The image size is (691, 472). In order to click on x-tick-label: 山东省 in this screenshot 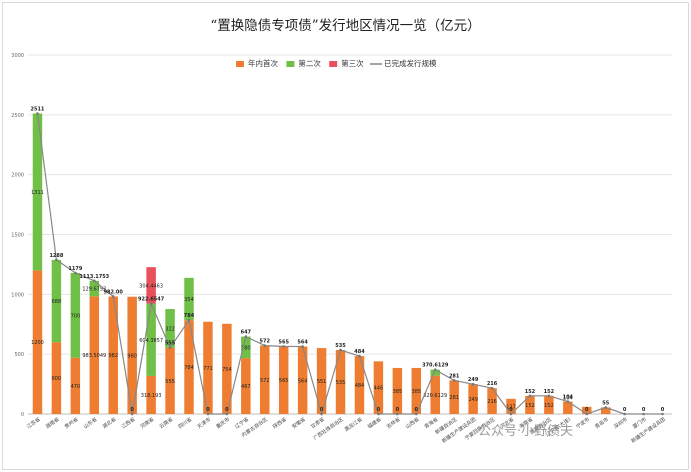, I will do `click(90, 423)`.